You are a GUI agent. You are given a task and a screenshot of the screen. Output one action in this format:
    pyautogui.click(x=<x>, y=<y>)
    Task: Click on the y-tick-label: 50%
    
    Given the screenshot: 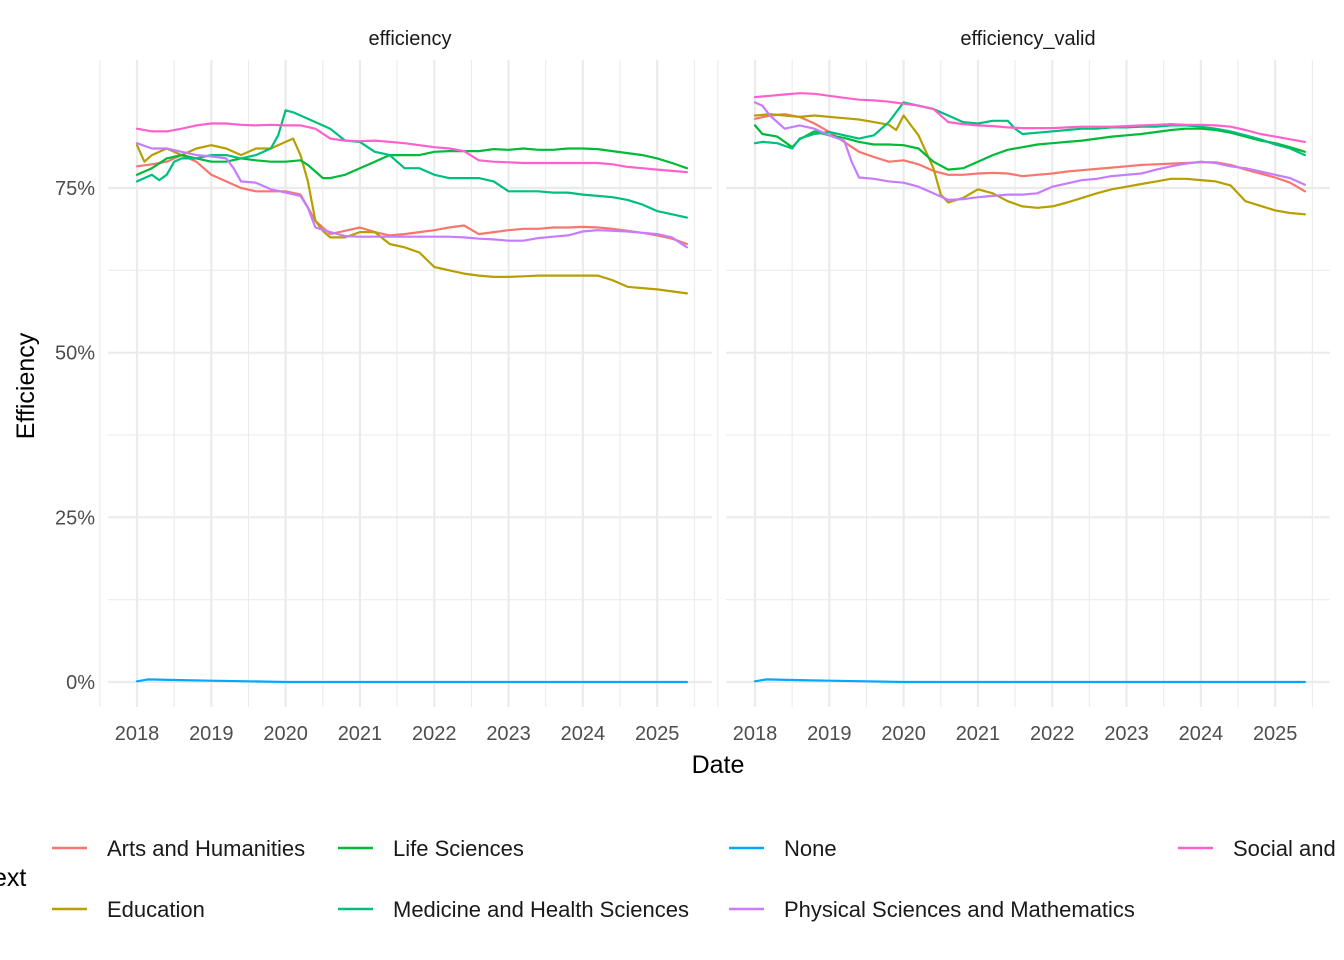 What is the action you would take?
    pyautogui.click(x=75, y=354)
    